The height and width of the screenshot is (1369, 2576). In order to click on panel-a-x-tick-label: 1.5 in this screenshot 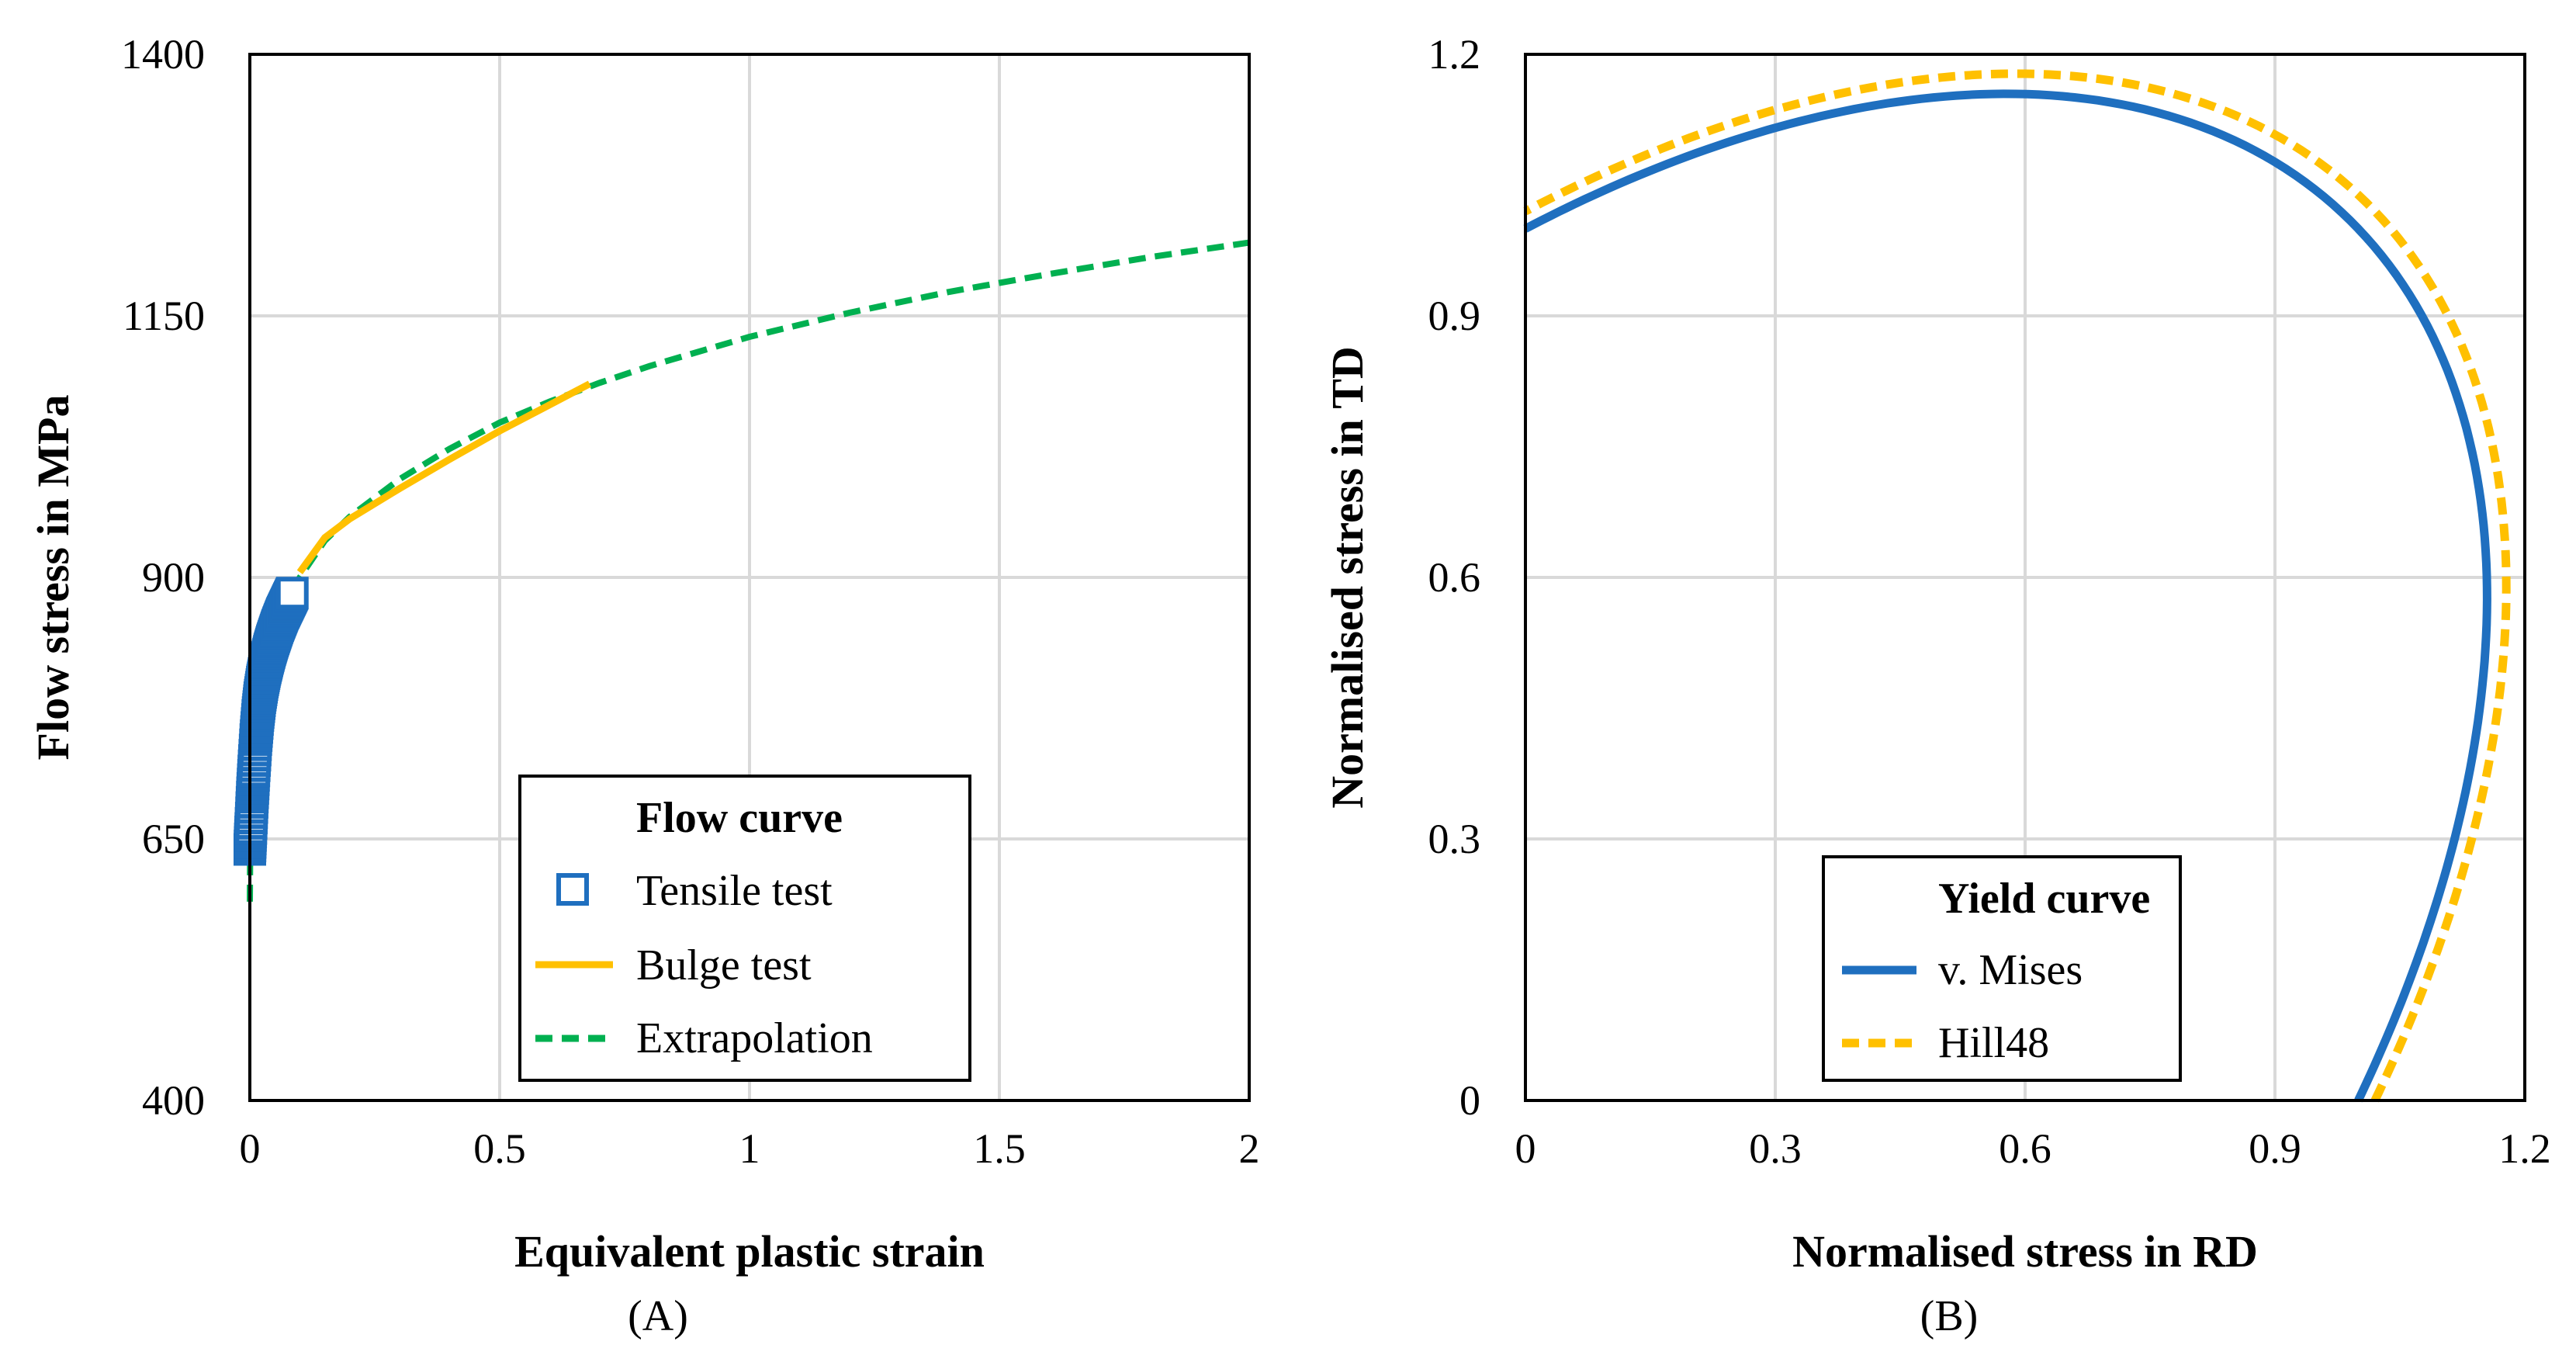, I will do `click(999, 1148)`.